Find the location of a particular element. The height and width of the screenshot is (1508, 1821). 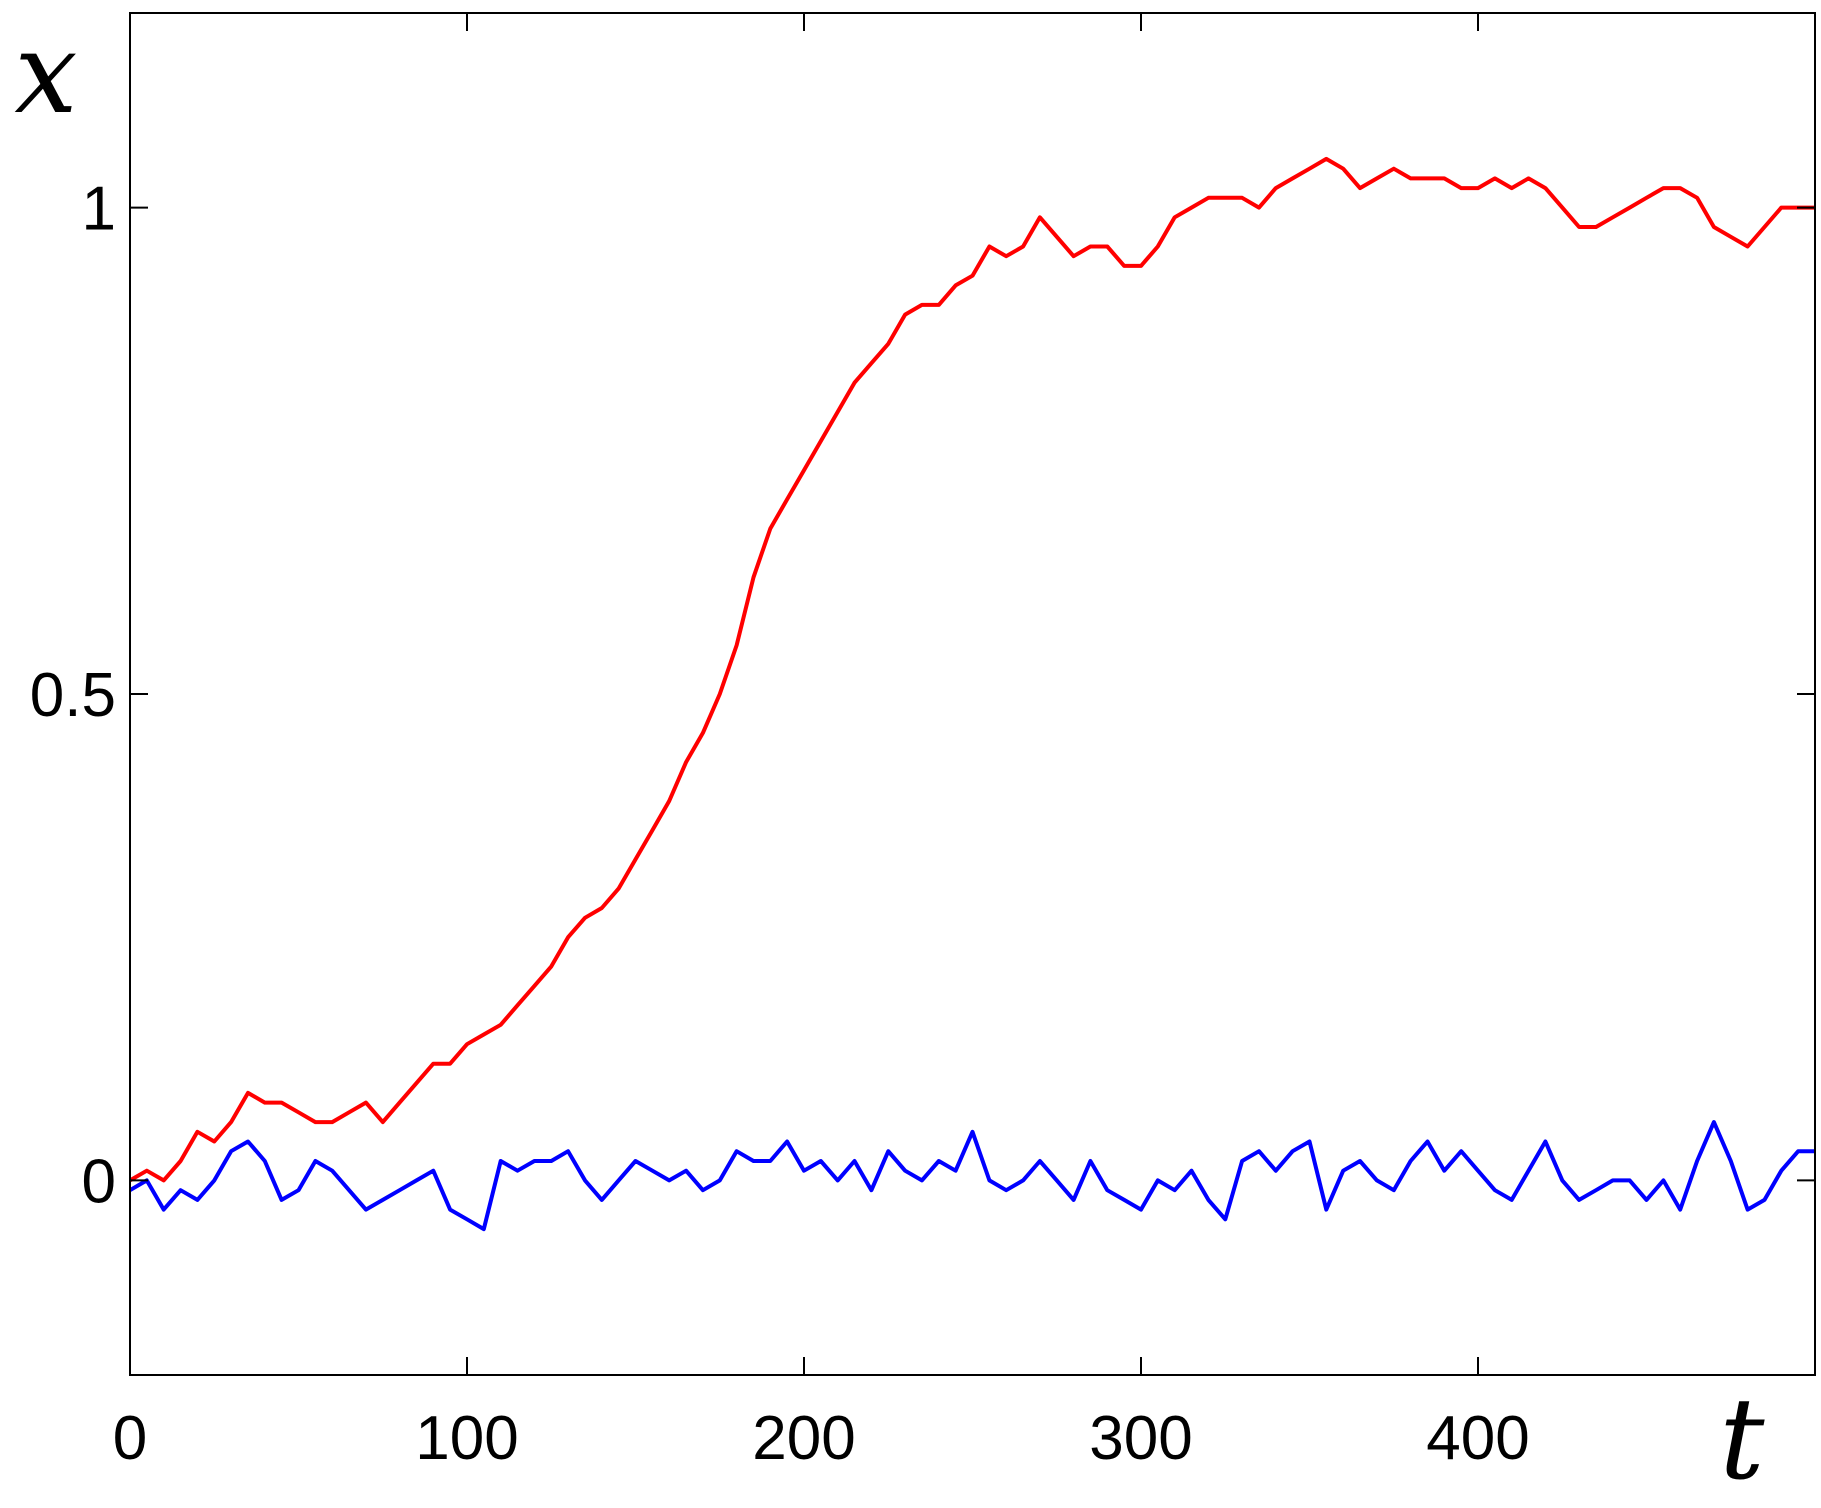

x-tick-label-400: 400 is located at coordinates (1477, 1438).